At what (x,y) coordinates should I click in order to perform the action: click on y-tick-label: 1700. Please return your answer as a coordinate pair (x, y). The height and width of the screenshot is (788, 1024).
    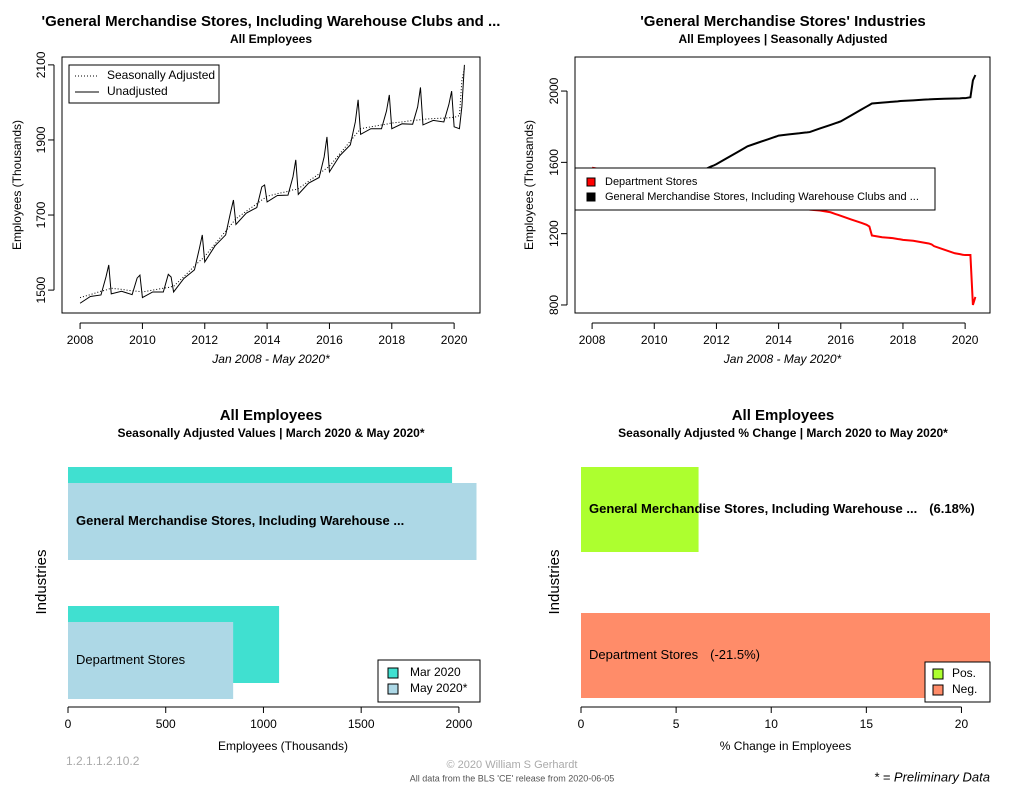
    Looking at the image, I should click on (41, 214).